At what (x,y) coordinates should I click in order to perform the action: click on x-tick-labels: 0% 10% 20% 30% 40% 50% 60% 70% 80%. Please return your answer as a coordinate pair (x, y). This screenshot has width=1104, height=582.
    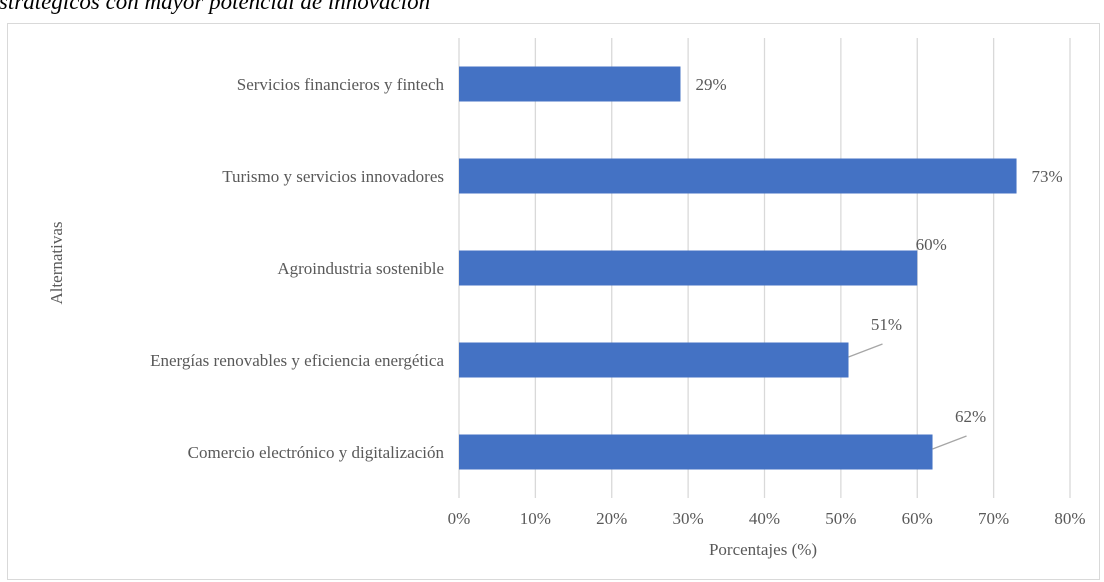
    Looking at the image, I should click on (767, 518).